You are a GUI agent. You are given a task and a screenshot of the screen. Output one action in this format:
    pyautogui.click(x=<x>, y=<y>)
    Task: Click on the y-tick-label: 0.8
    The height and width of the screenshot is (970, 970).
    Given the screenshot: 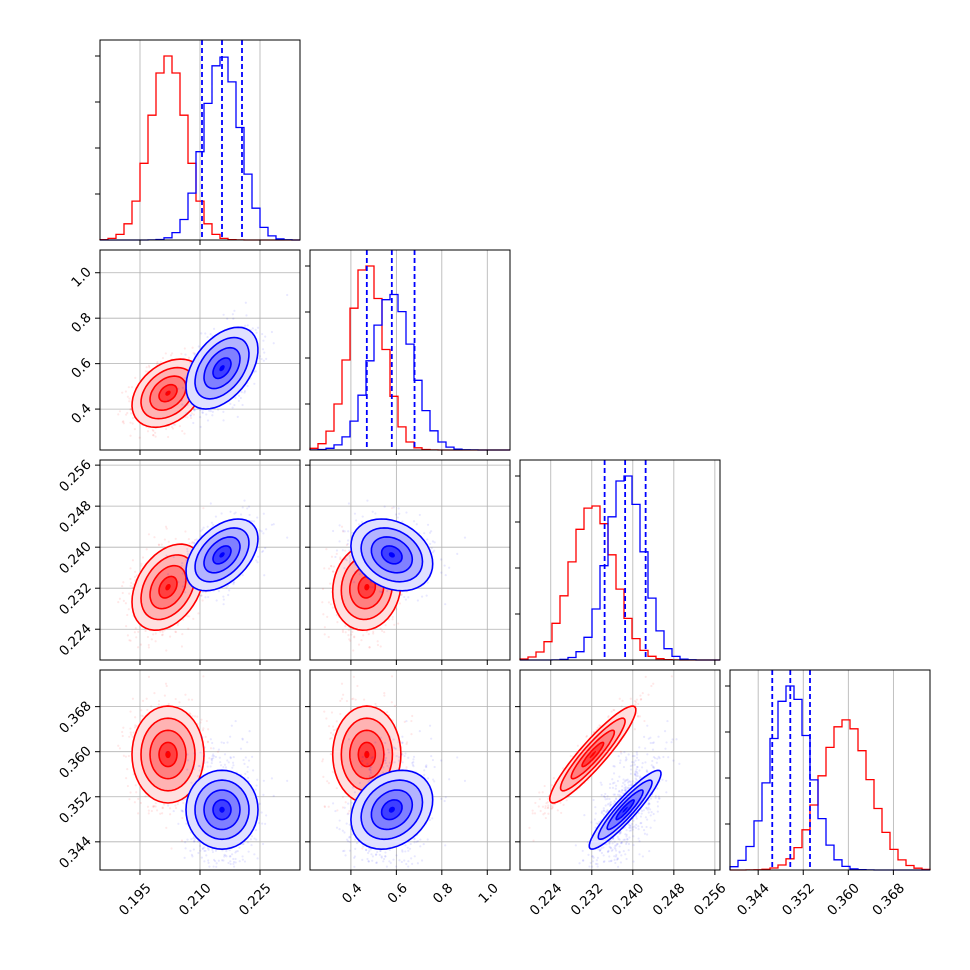 What is the action you would take?
    pyautogui.click(x=81, y=323)
    